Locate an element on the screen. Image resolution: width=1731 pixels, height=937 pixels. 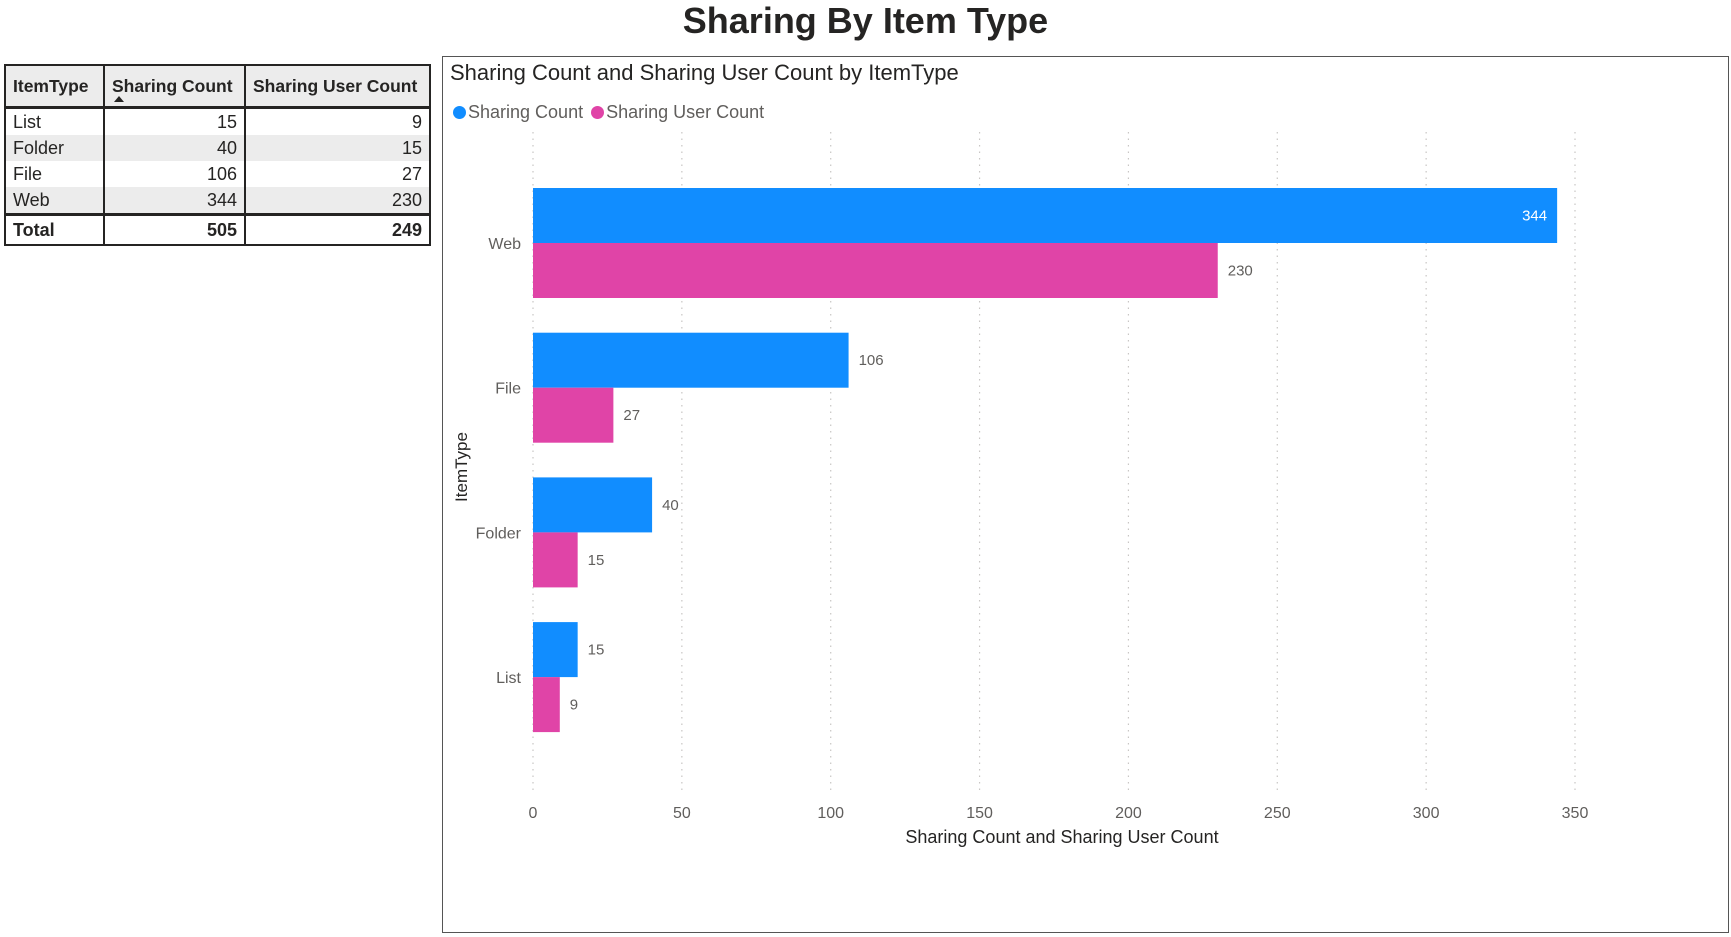
table-row: Folder 40 15 is located at coordinates (217, 148).